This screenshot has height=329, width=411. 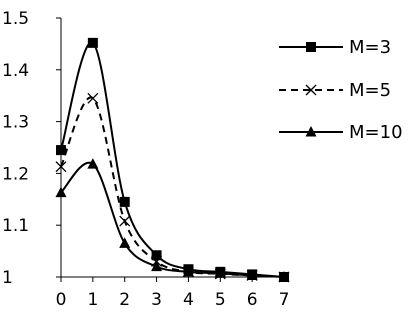 What do you see at coordinates (15, 174) in the screenshot?
I see `y-tick-label: 1.2` at bounding box center [15, 174].